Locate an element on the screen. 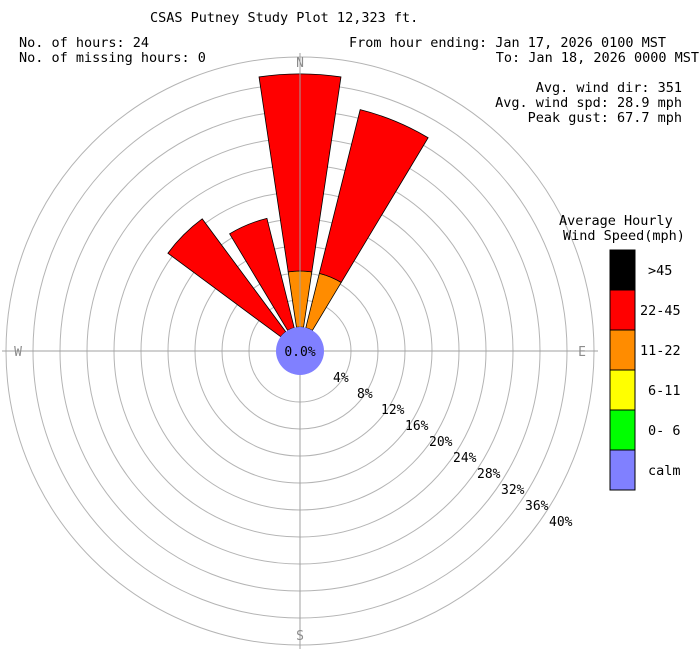 The image size is (700, 650). cardinal-w: W is located at coordinates (18, 352).